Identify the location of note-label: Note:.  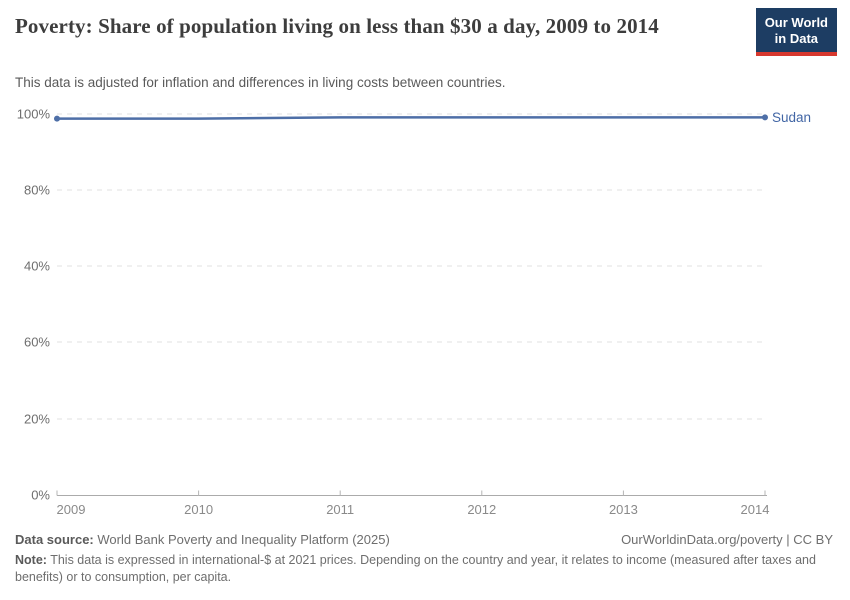
(31, 560).